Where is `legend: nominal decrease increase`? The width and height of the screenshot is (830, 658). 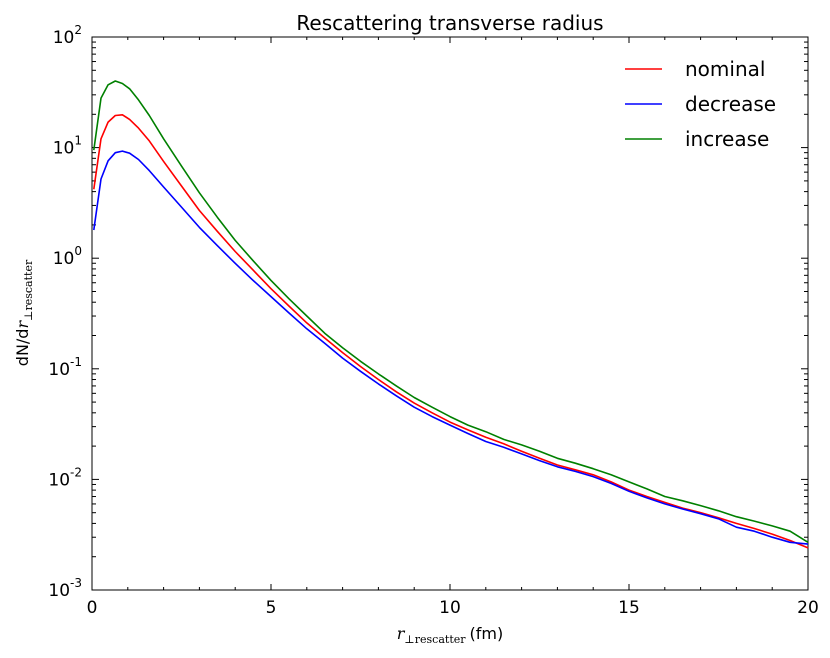
legend: nominal decrease increase is located at coordinates (700, 104).